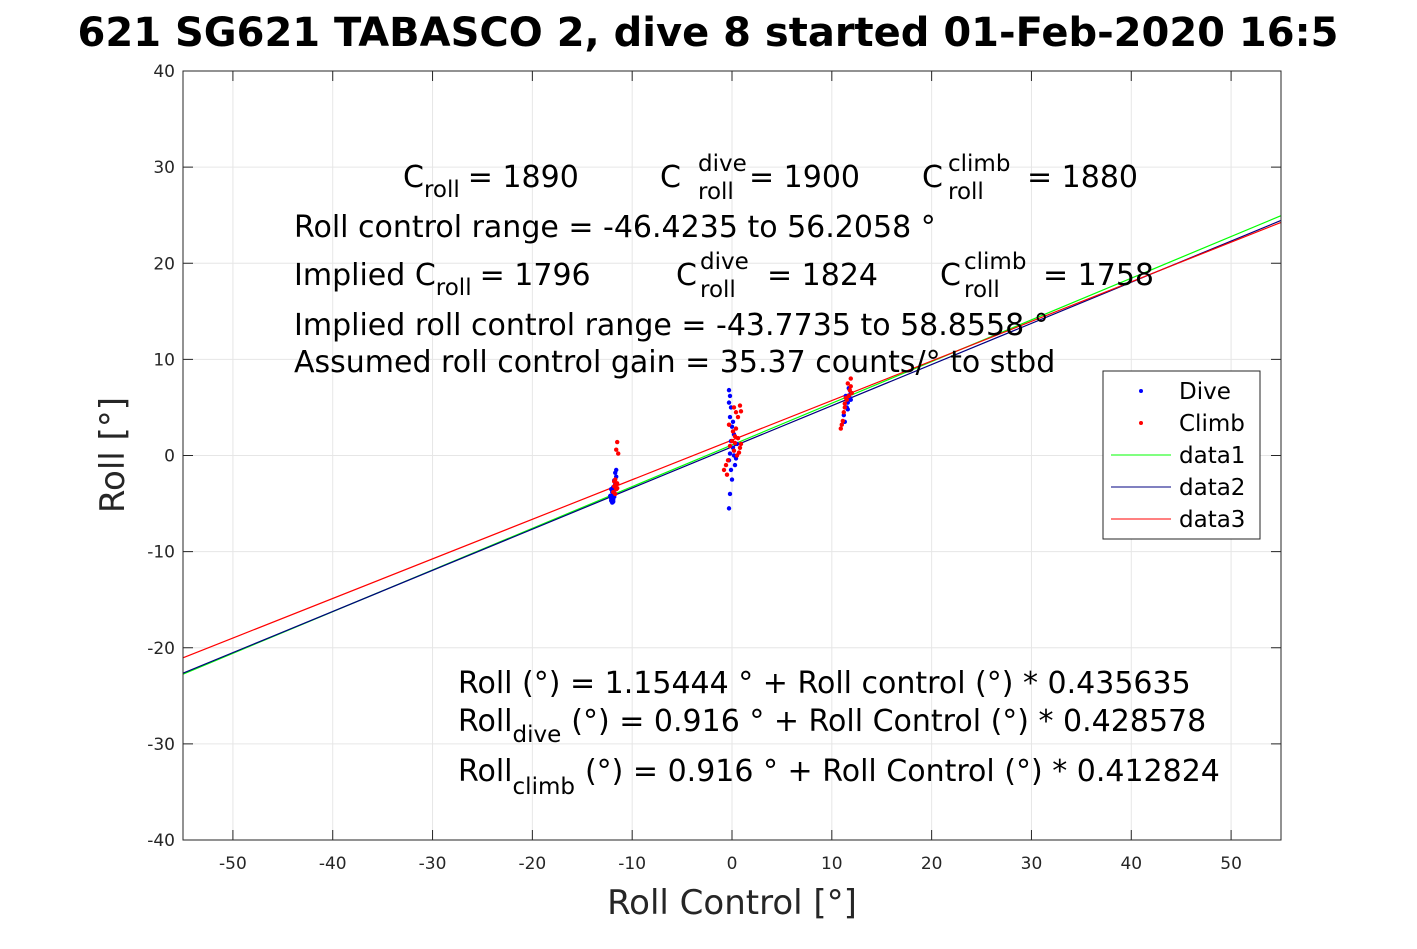 This screenshot has width=1417, height=949. Describe the element at coordinates (1212, 424) in the screenshot. I see `legend-label-climb: Climb` at that location.